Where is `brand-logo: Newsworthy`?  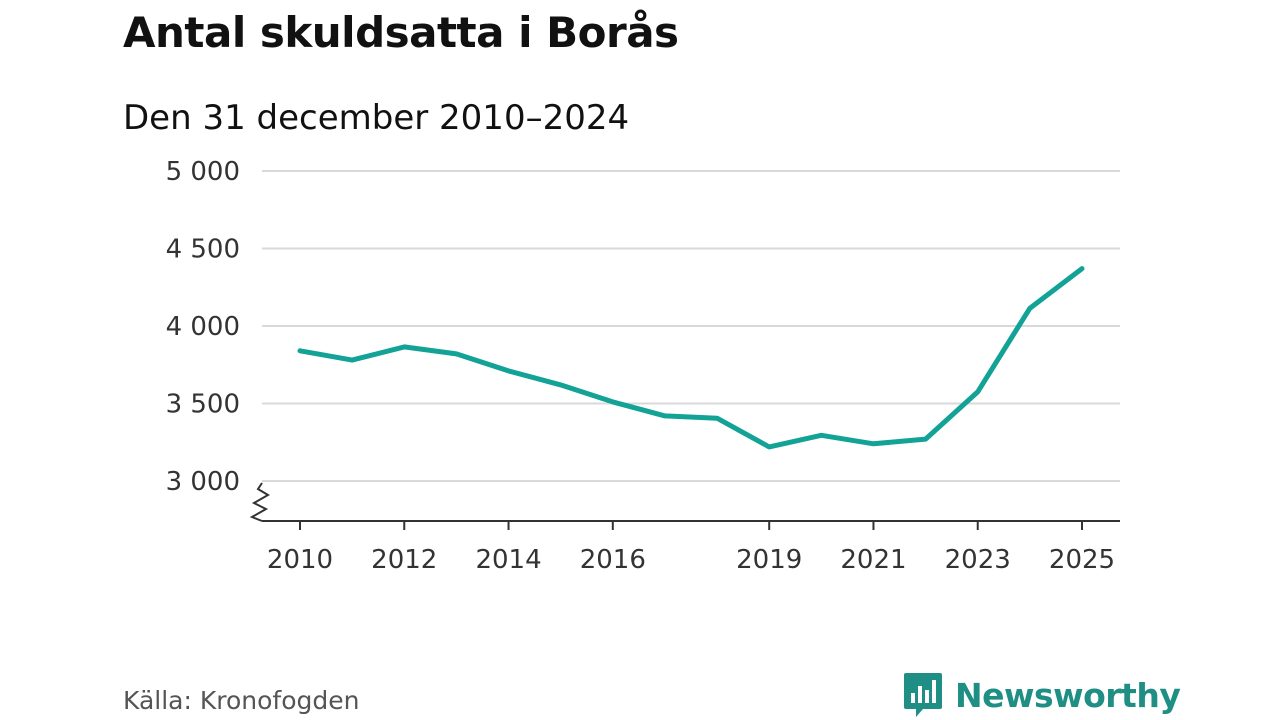
brand-logo: Newsworthy is located at coordinates (1042, 695).